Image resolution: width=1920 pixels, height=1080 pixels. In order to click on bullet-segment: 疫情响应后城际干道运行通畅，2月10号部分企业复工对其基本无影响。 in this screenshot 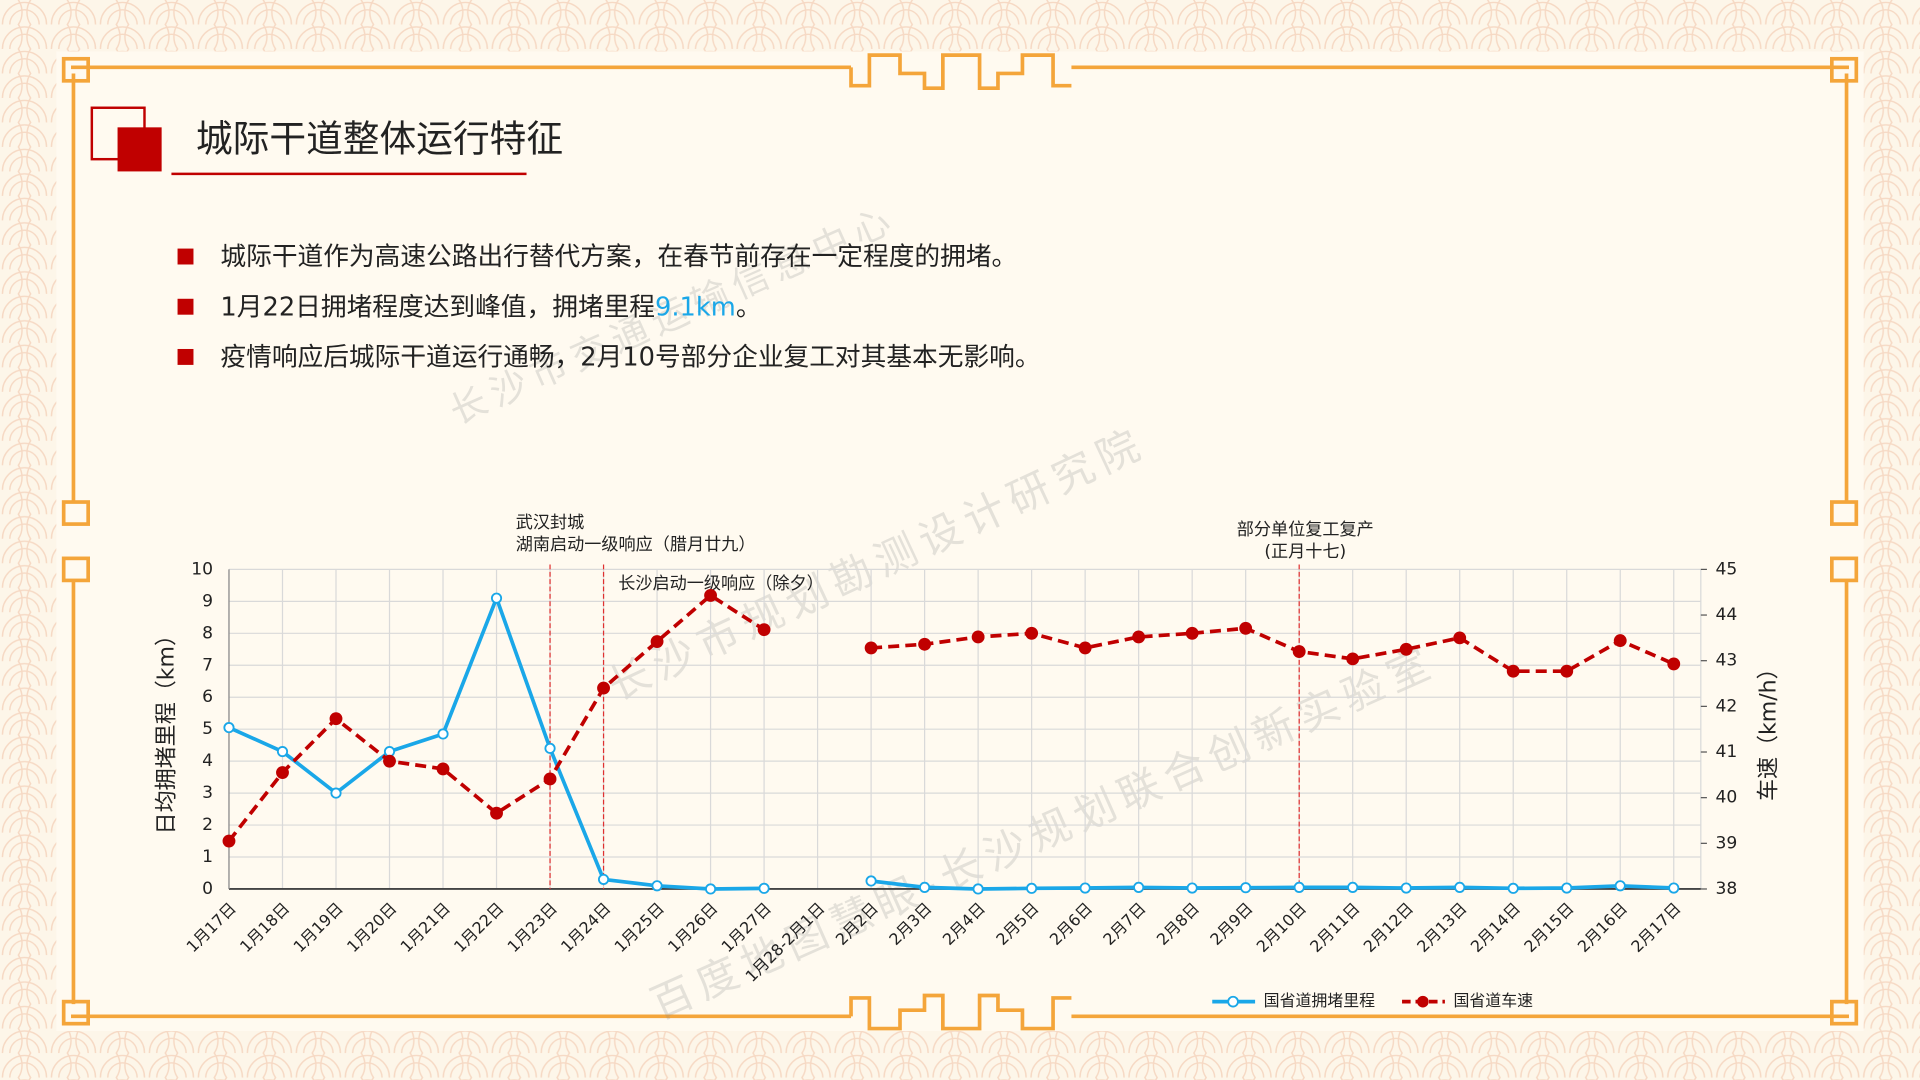, I will do `click(630, 357)`.